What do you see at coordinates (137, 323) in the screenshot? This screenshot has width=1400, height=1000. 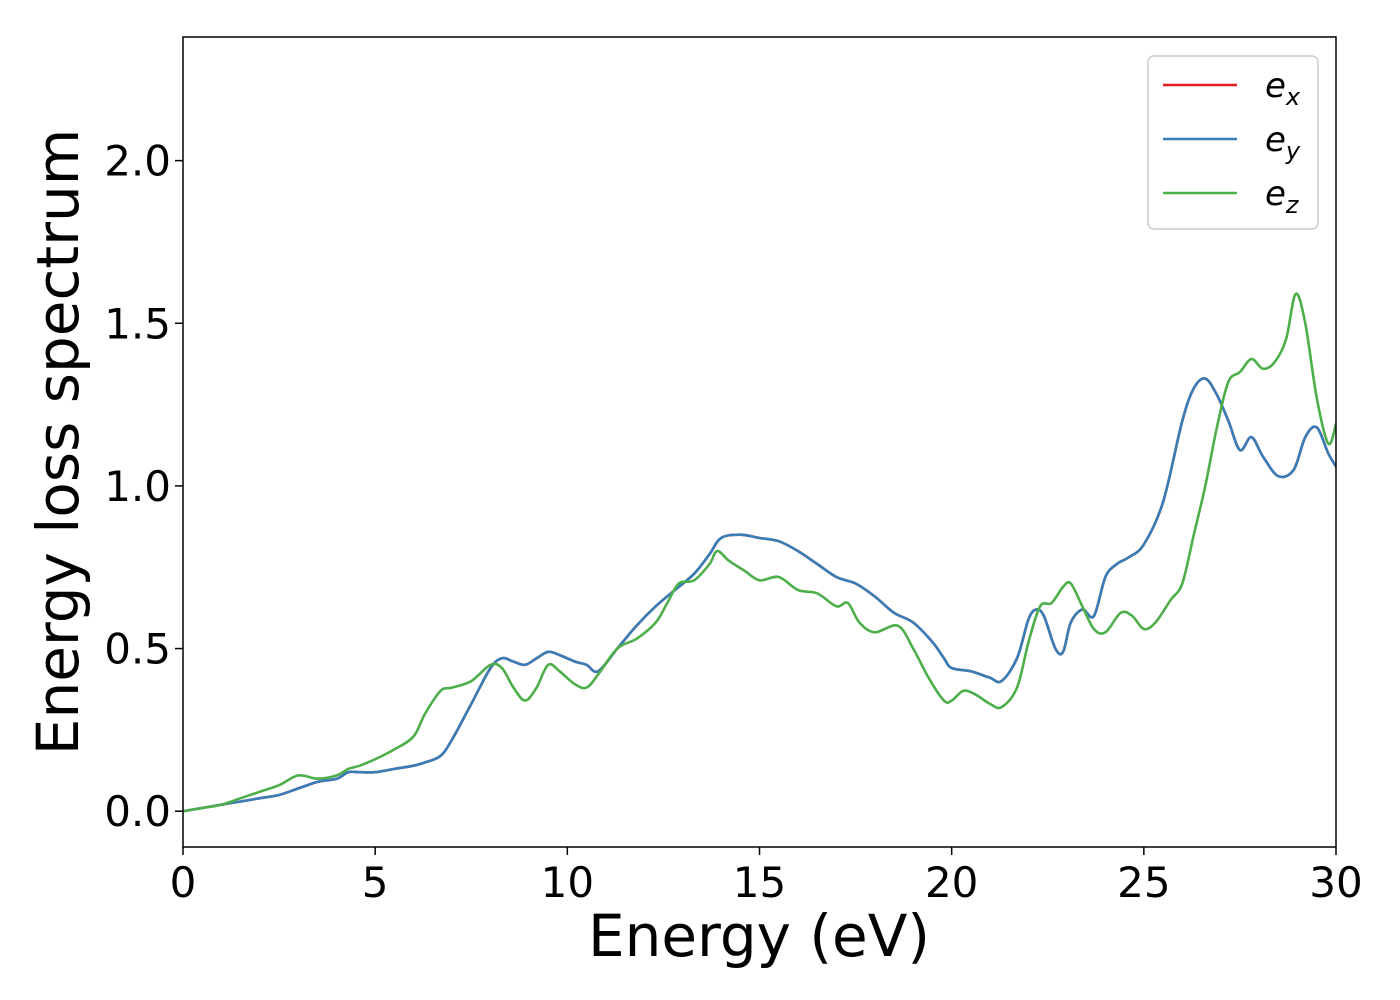 I see `y-tick-label: 1.5` at bounding box center [137, 323].